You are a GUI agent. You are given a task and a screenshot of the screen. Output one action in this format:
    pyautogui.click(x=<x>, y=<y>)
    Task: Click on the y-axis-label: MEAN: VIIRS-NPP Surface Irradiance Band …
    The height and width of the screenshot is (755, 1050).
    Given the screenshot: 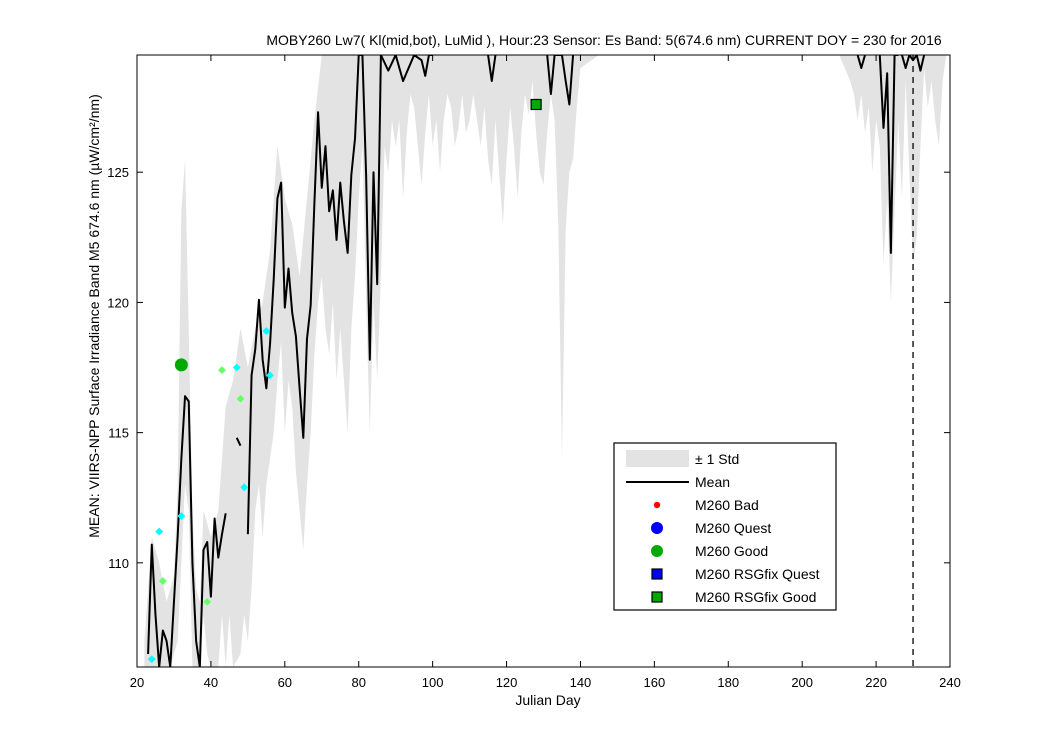 What is the action you would take?
    pyautogui.click(x=94, y=316)
    